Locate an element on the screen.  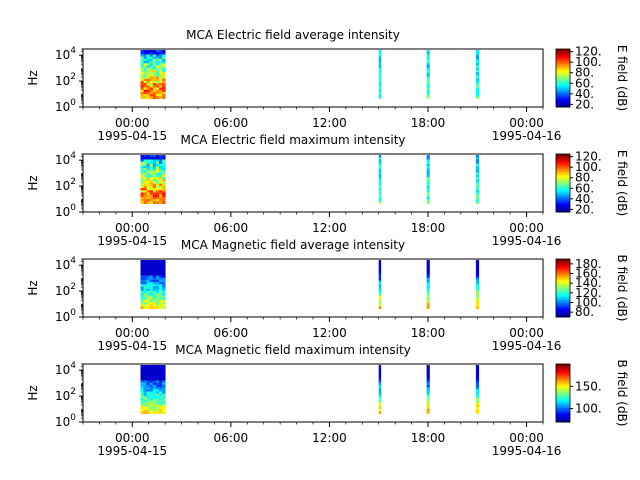
y-tick-label: 10⁰ is located at coordinates (65, 106).